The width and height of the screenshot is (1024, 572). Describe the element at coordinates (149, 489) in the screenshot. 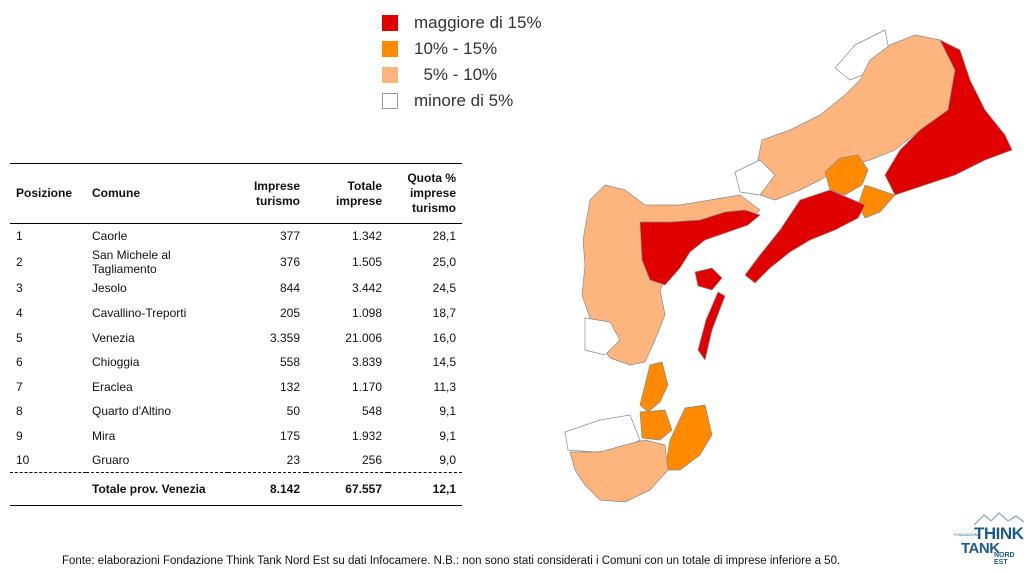

I see `total-label: Totale prov. Venezia` at that location.